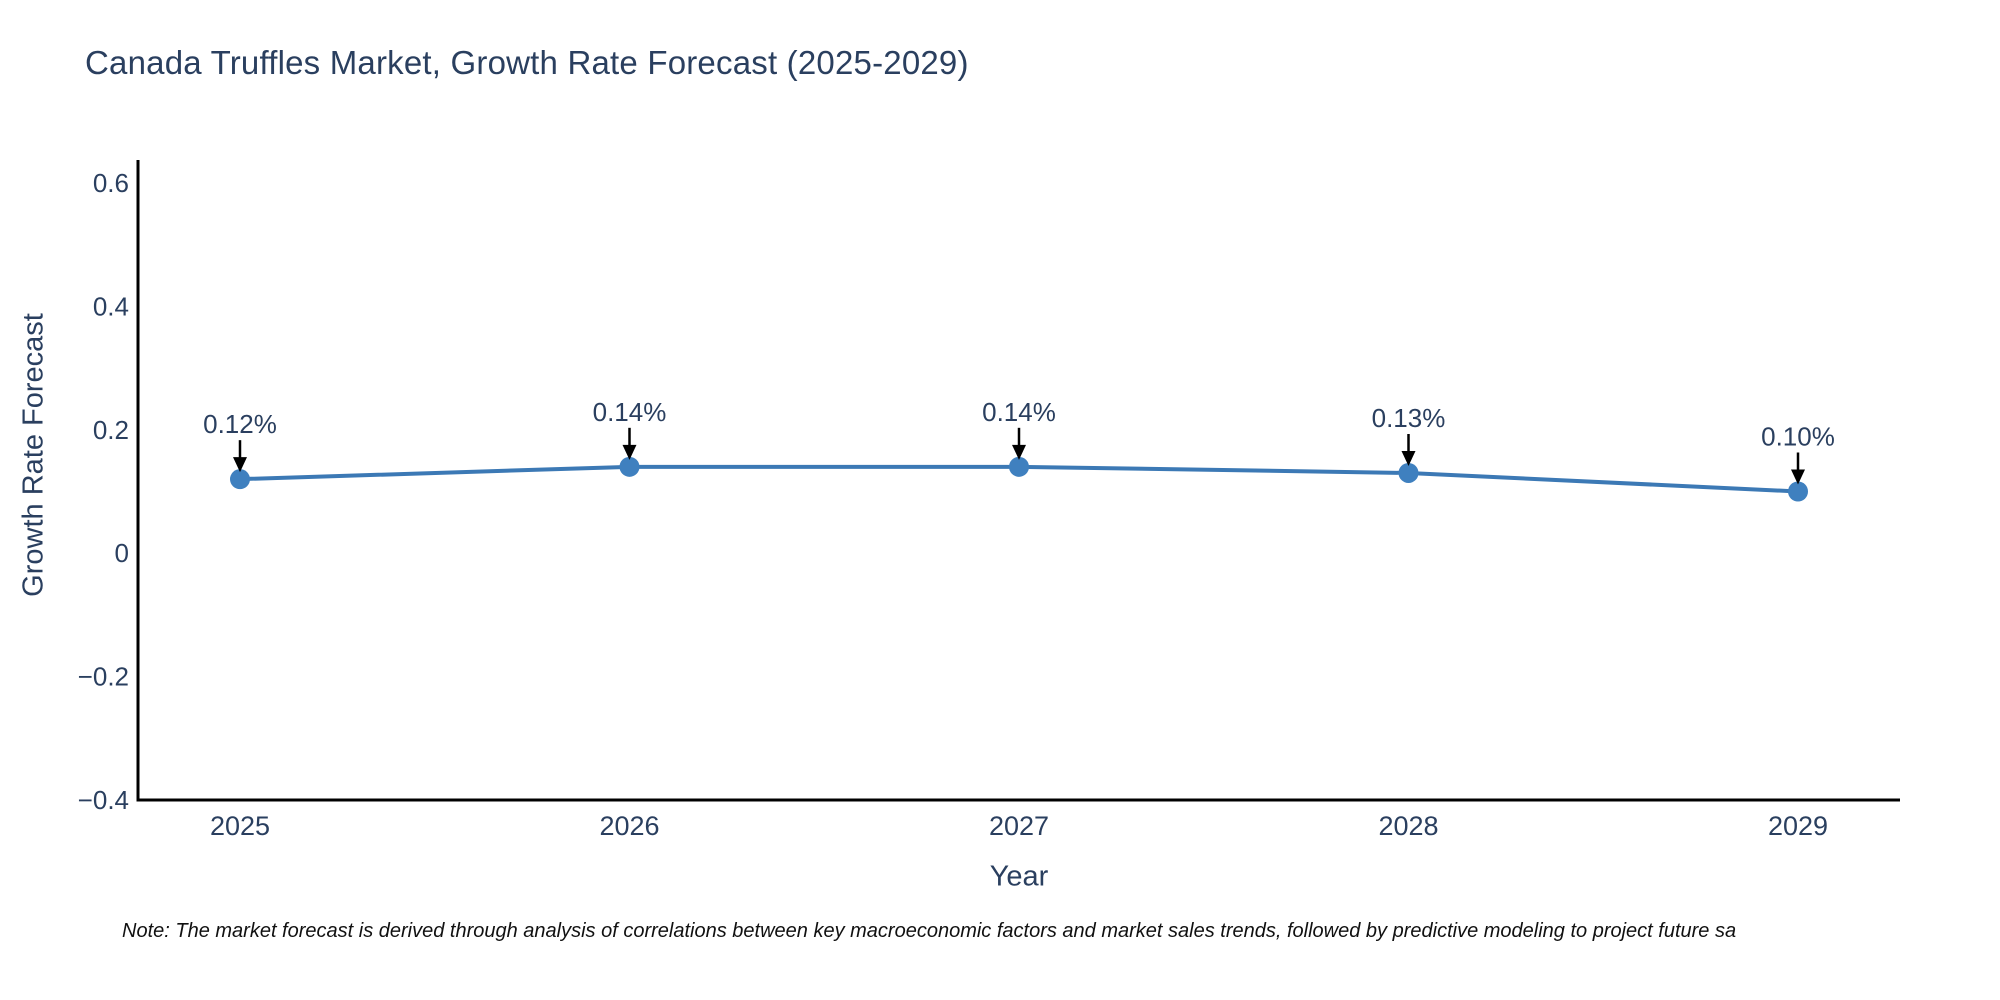 This screenshot has height=1000, width=2000. I want to click on x-tick-label: 2027, so click(1019, 826).